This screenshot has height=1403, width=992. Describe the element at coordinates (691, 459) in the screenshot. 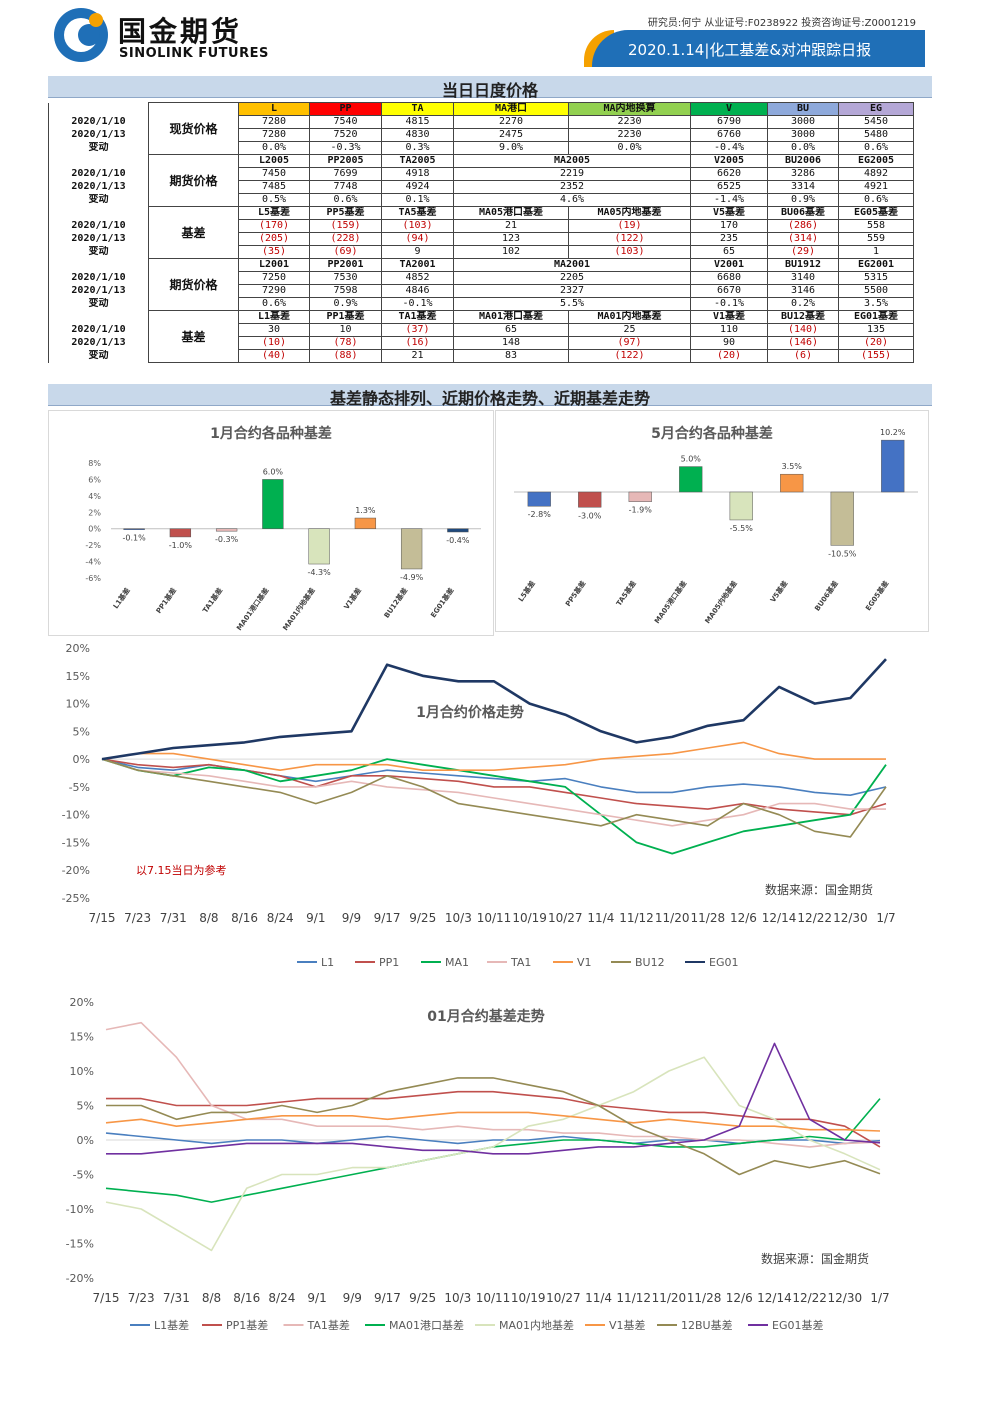

I see `data-label: 5.0%` at that location.